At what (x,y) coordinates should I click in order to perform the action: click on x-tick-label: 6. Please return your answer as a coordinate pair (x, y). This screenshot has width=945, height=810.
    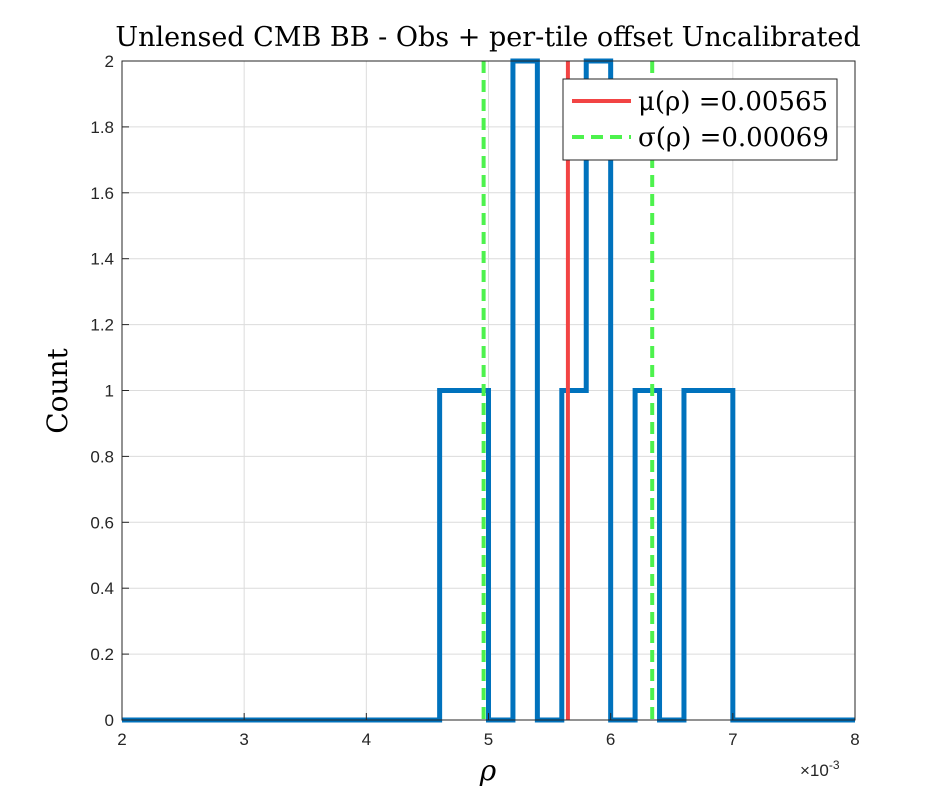
    Looking at the image, I should click on (610, 739).